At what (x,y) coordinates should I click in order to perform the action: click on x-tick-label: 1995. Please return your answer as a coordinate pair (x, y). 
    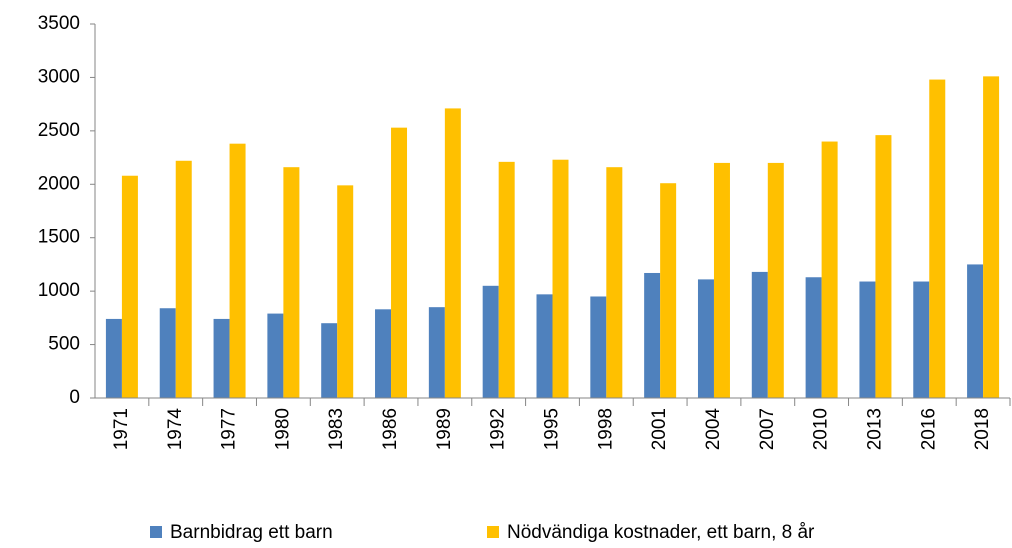
    Looking at the image, I should click on (552, 429).